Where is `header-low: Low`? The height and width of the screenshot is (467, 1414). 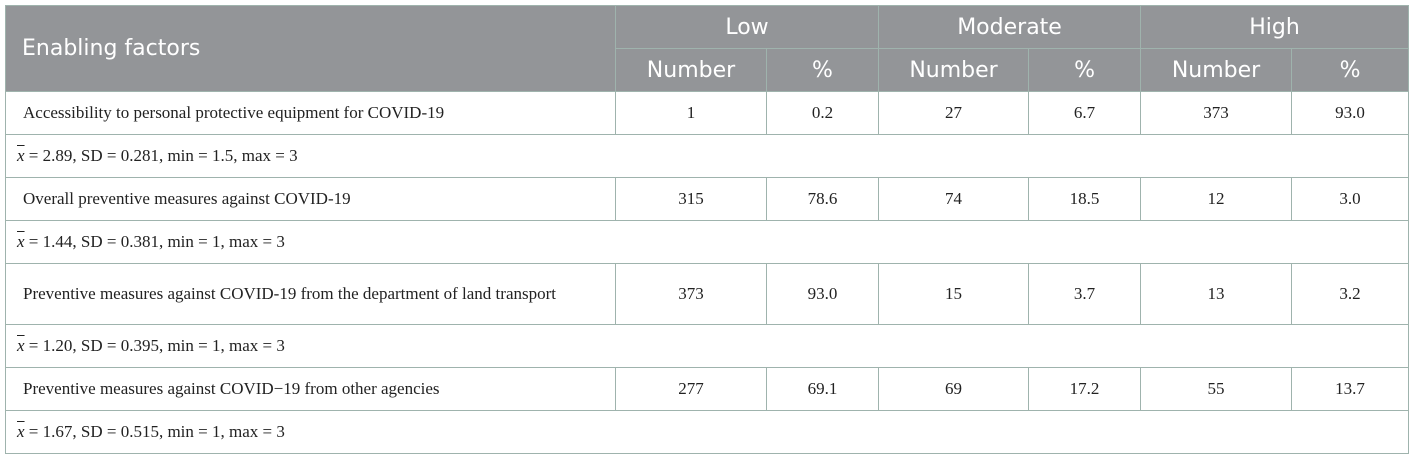
header-low: Low is located at coordinates (747, 27).